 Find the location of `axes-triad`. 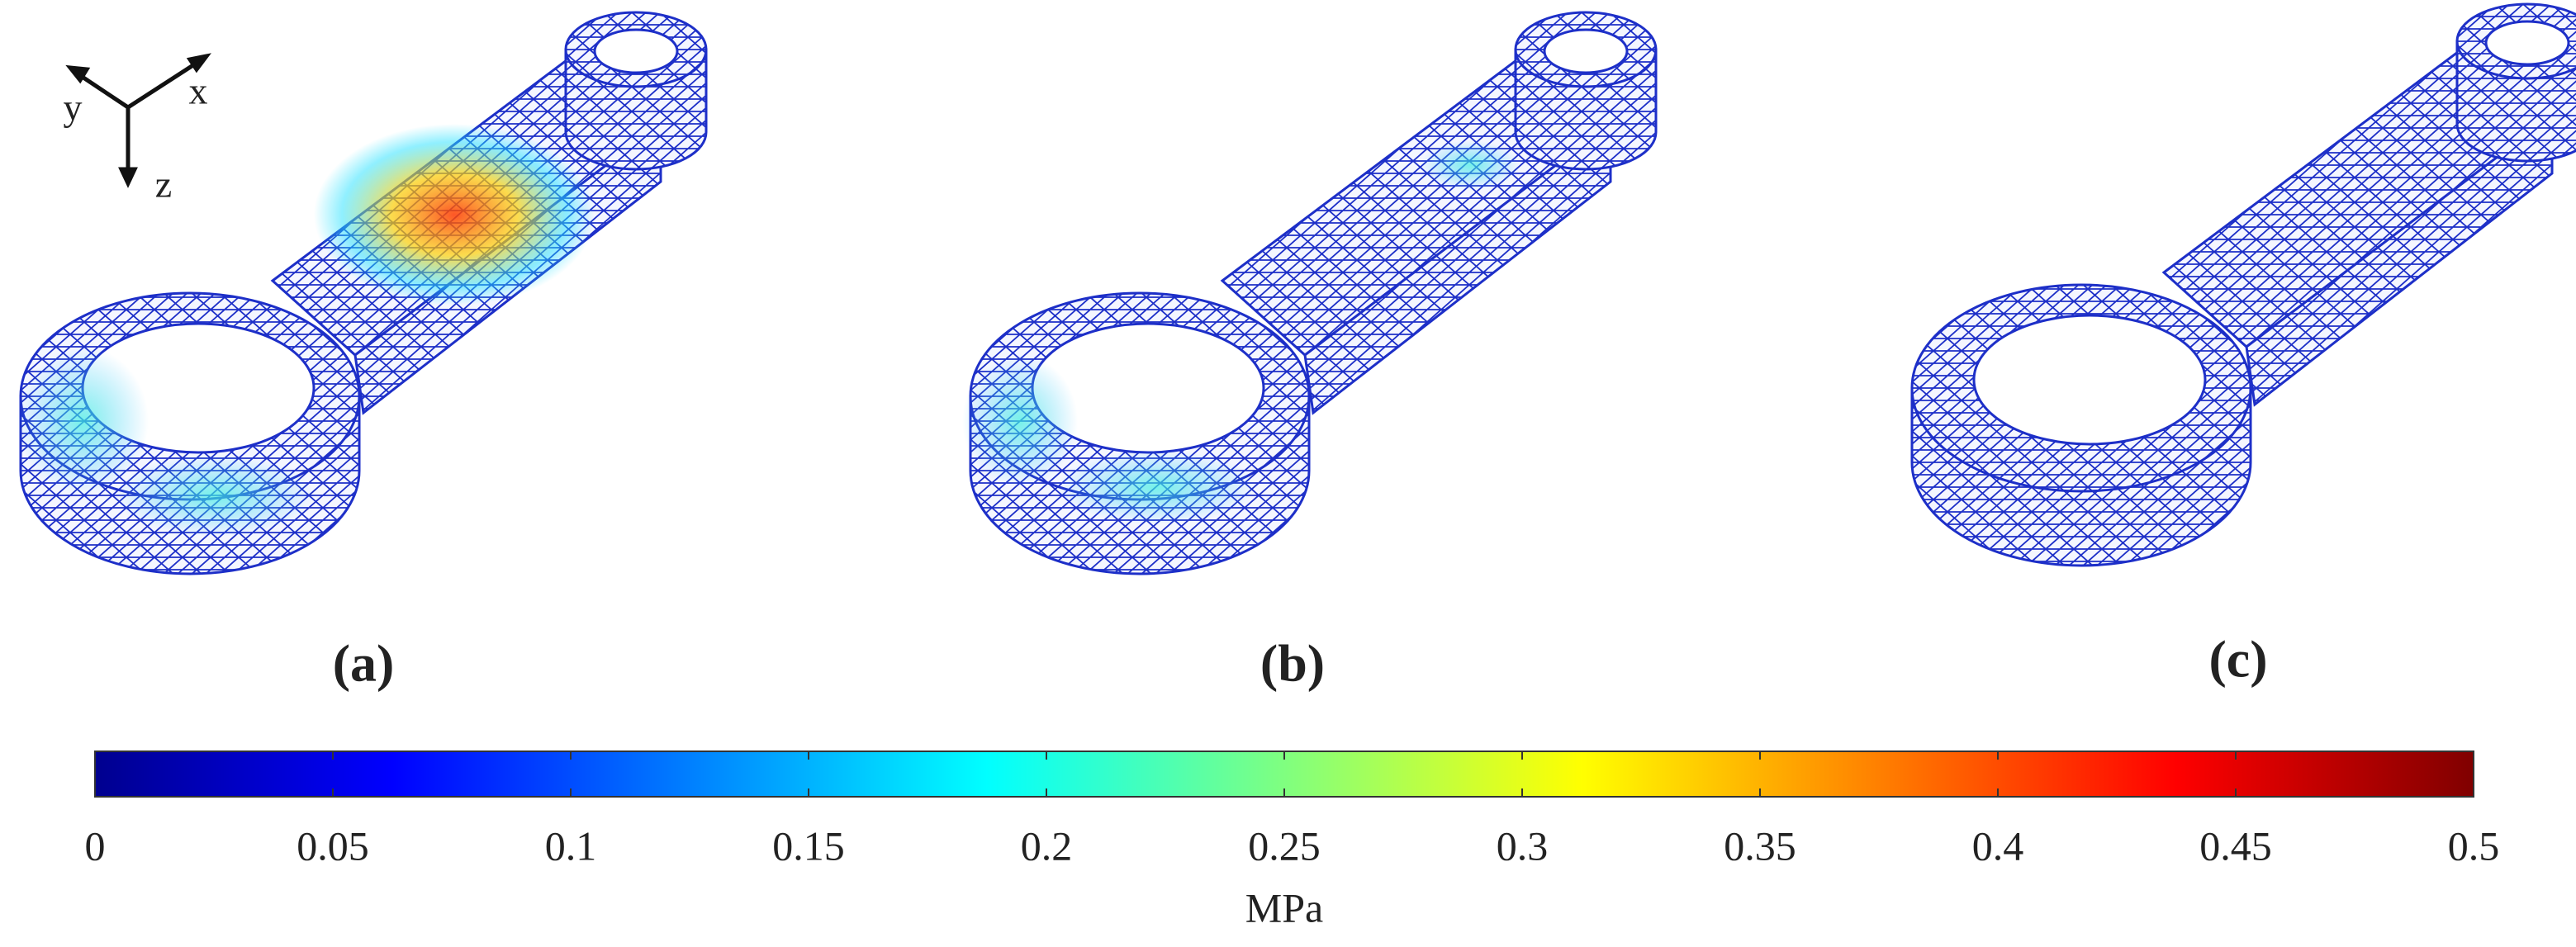

axes-triad is located at coordinates (138, 120).